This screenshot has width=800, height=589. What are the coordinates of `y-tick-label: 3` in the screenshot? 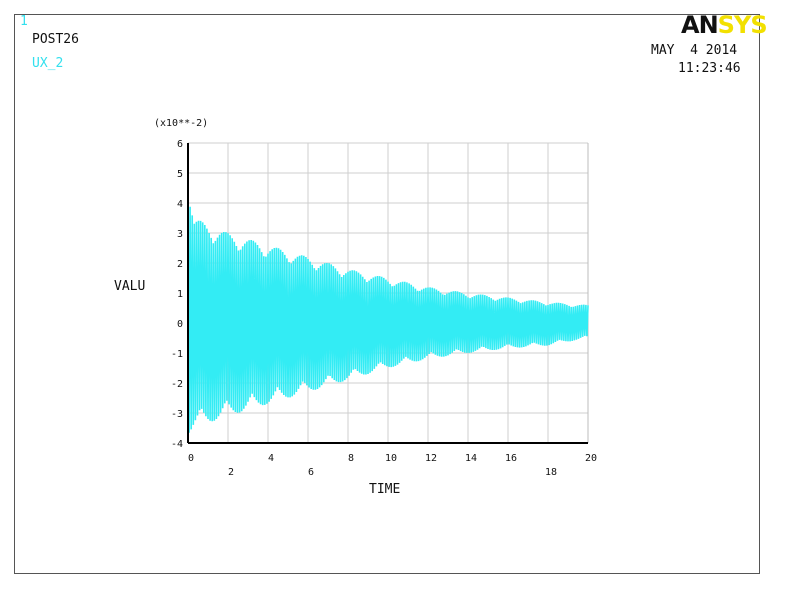 It's located at (180, 234).